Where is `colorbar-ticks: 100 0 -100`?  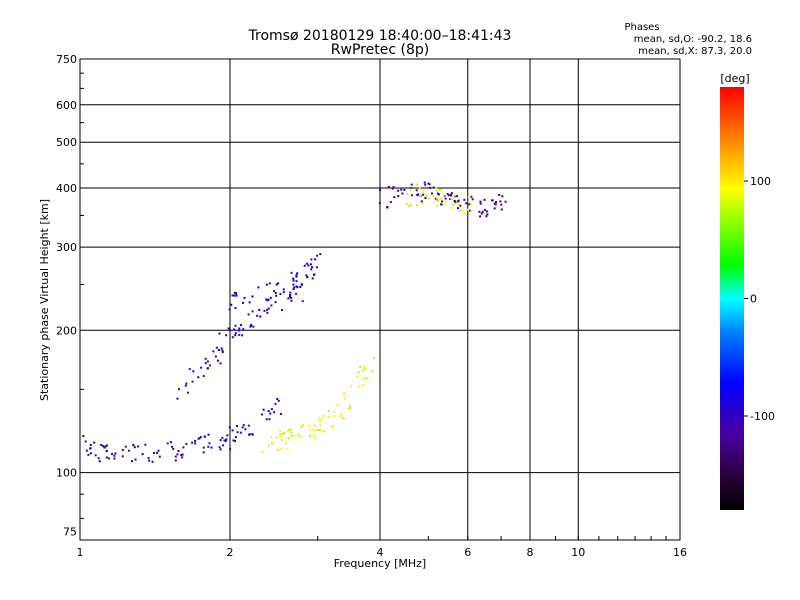 colorbar-ticks: 100 0 -100 is located at coordinates (759, 299).